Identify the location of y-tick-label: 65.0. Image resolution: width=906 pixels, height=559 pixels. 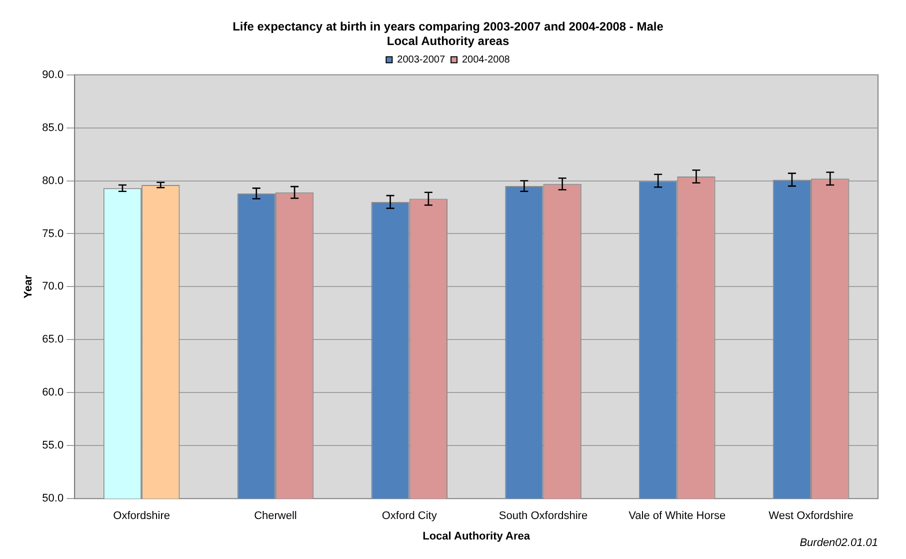
(53, 340).